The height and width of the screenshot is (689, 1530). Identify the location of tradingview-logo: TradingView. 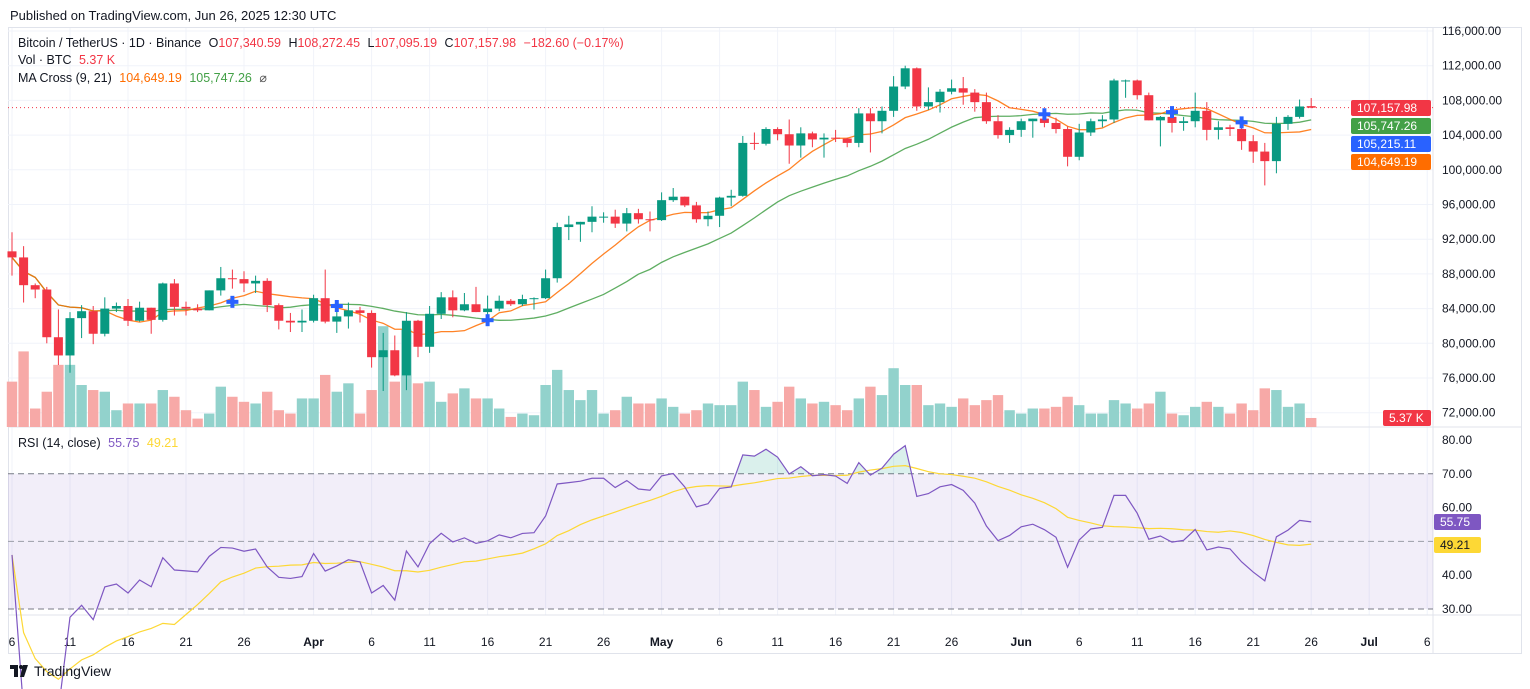
(60, 671).